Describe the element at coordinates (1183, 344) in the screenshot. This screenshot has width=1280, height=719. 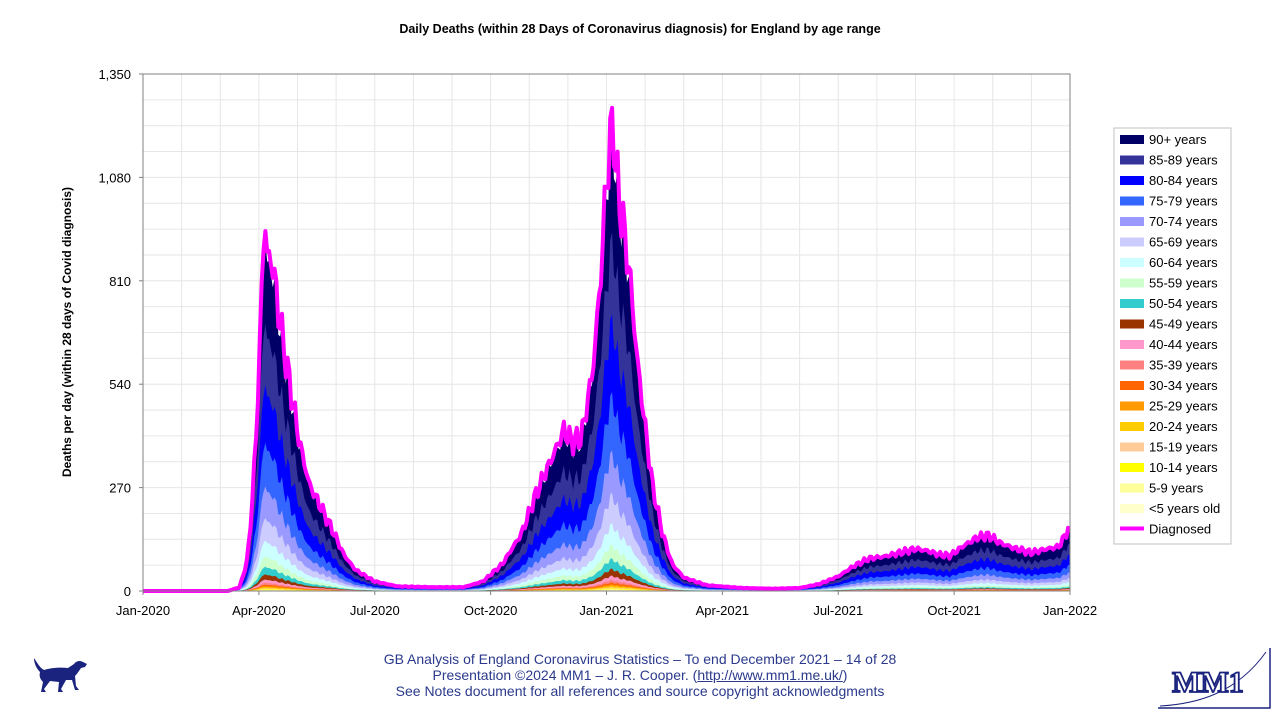
I see `legend-label: 40-44 years` at that location.